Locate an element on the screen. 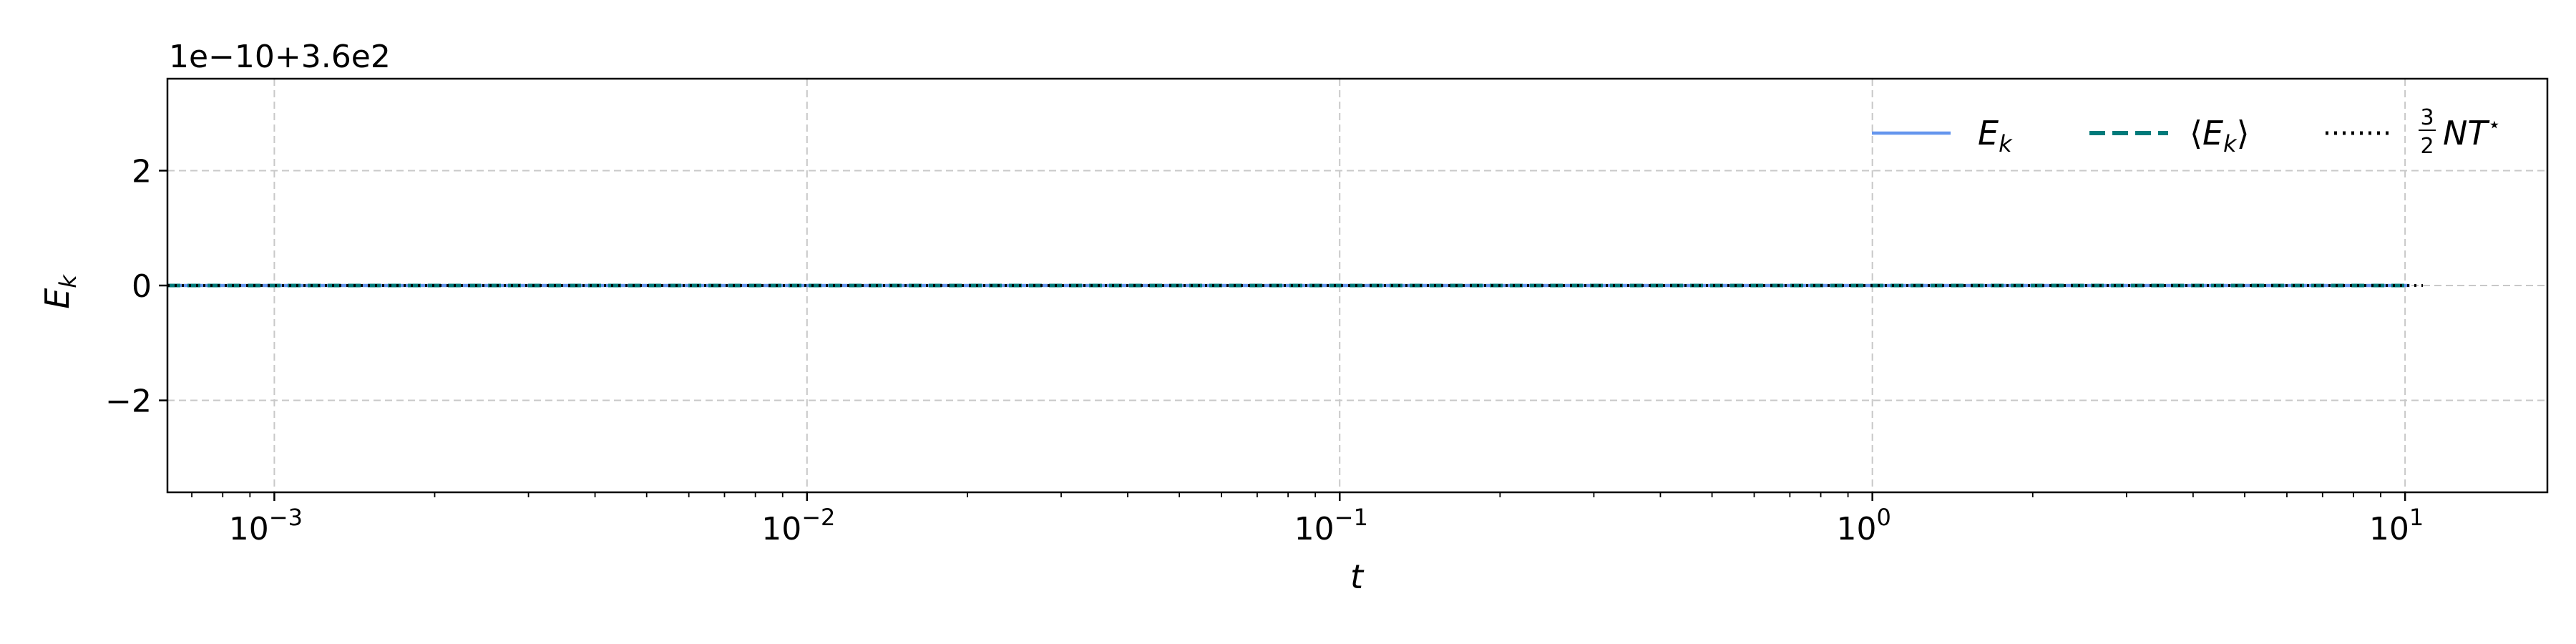 The image size is (2576, 644). y-offset-text: 1e−10+3.6e2 is located at coordinates (280, 57).